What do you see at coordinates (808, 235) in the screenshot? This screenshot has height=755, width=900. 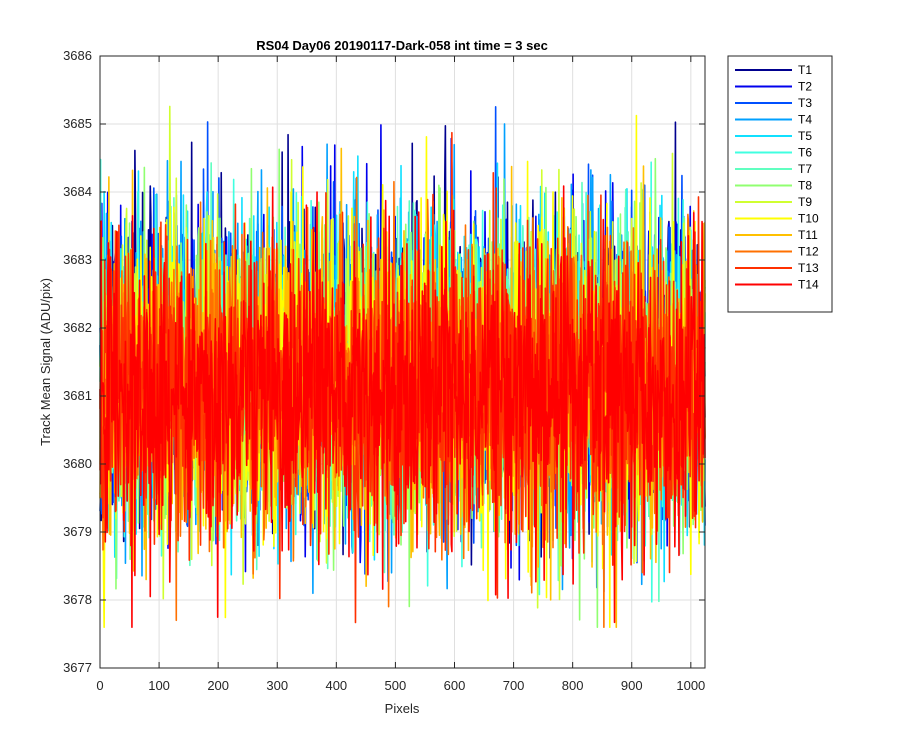 I see `legend-label: T11` at bounding box center [808, 235].